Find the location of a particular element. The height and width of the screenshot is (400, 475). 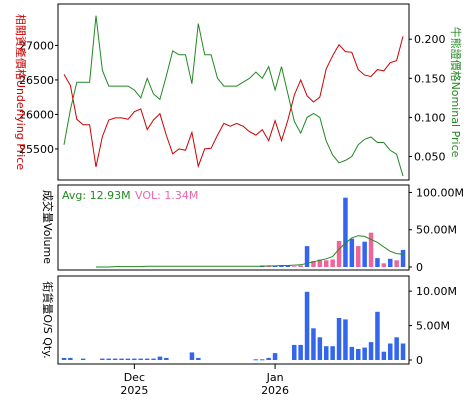

volume-tick-label: 100.00M is located at coordinates (440, 192).